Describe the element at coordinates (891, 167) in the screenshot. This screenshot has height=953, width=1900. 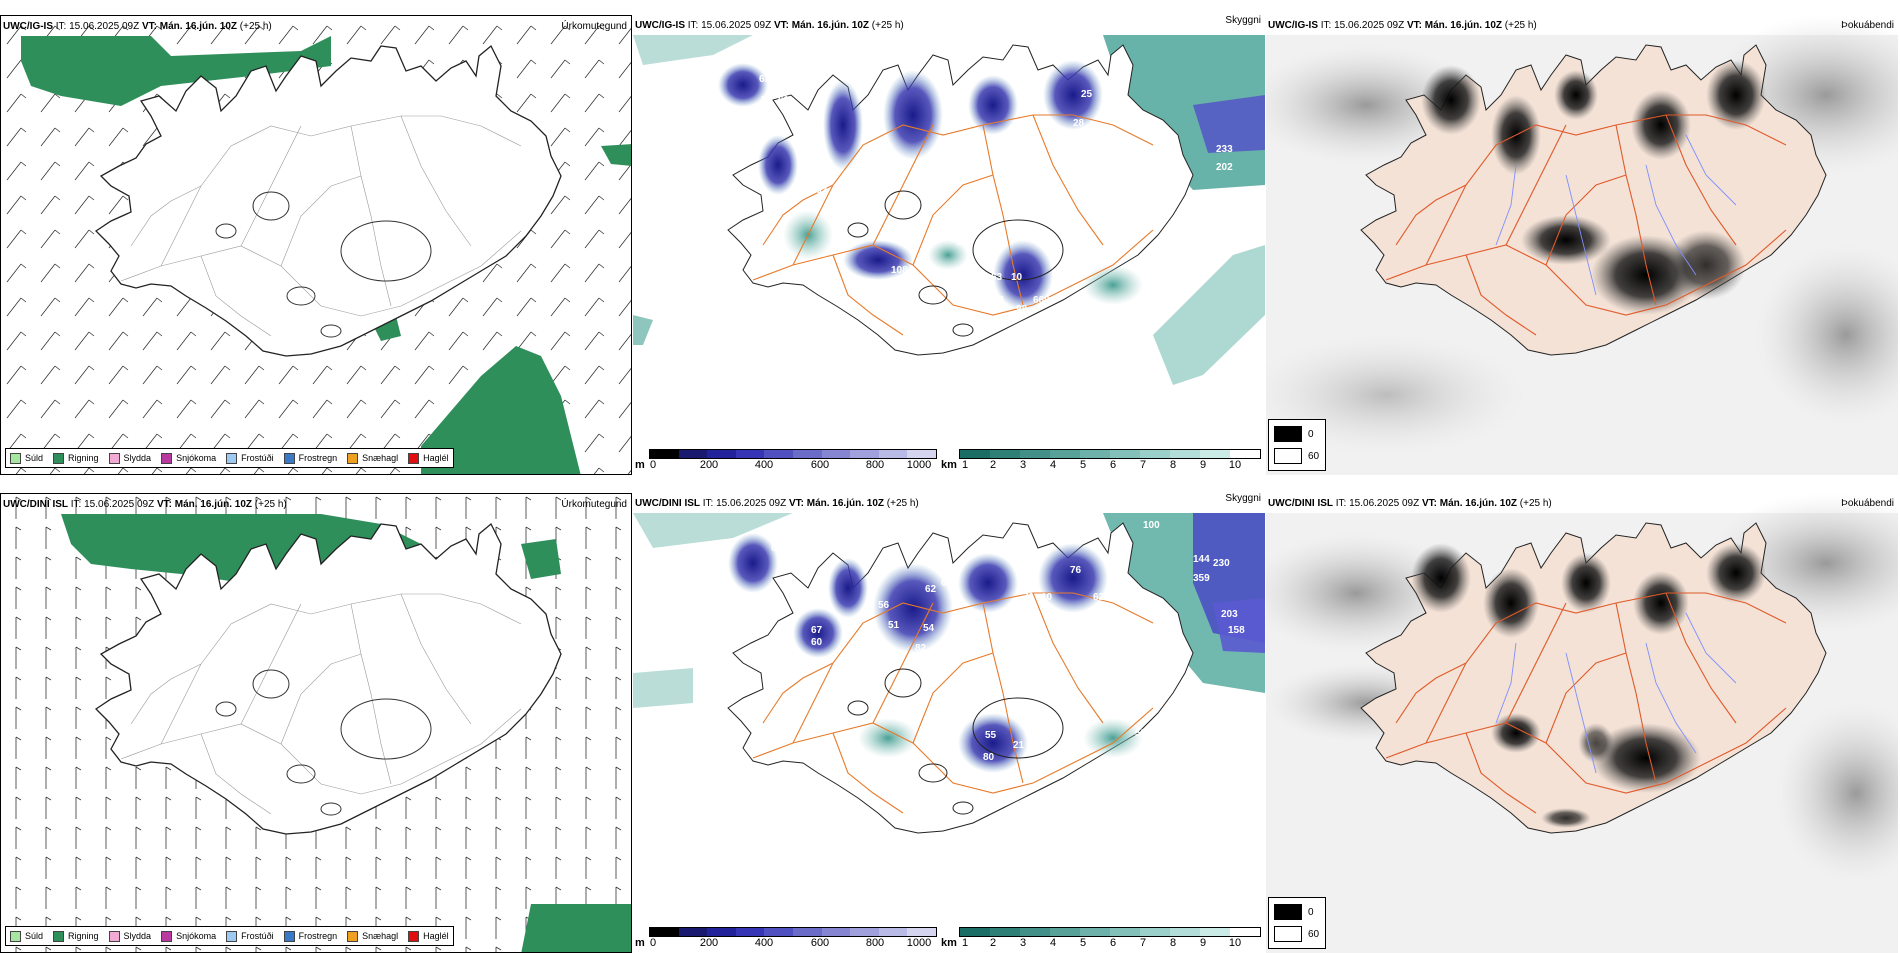
I see `cloud-label: 46` at that location.